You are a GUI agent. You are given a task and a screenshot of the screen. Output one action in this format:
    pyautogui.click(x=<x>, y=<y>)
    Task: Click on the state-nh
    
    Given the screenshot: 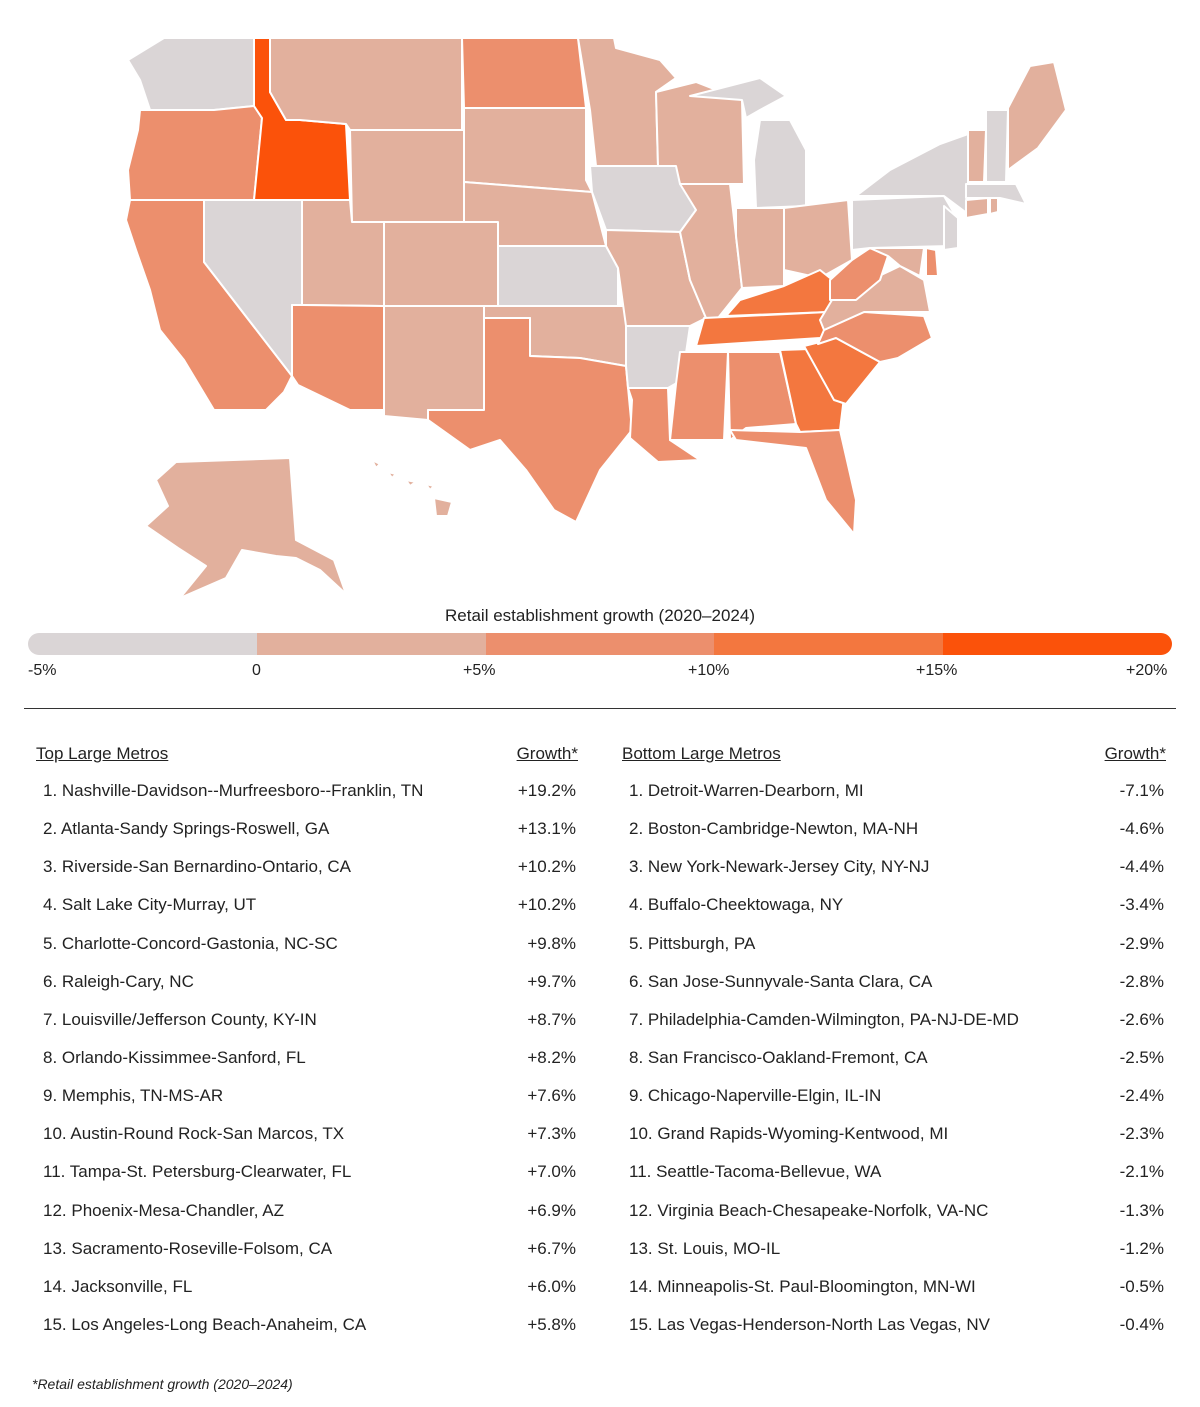 What is the action you would take?
    pyautogui.click(x=997, y=146)
    